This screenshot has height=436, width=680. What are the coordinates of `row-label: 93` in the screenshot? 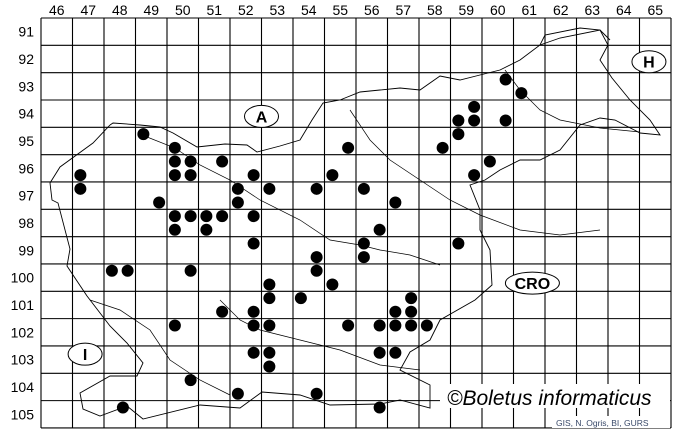 It's located at (26, 86).